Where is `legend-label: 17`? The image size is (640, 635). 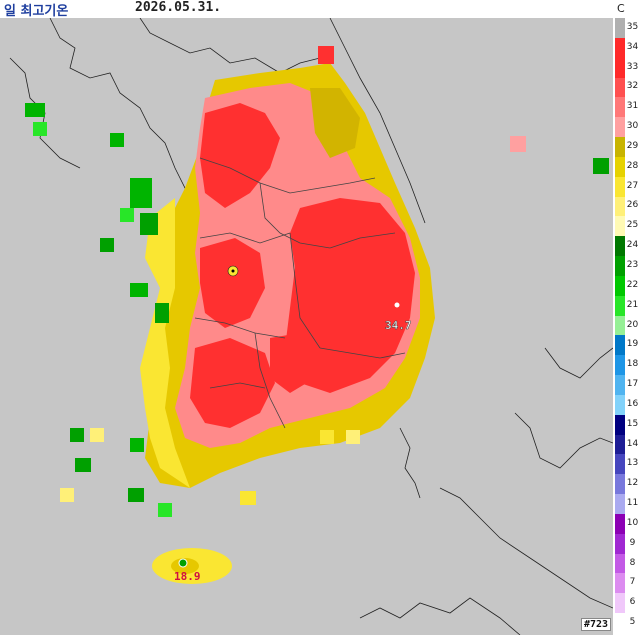 legend-label: 17 is located at coordinates (632, 384).